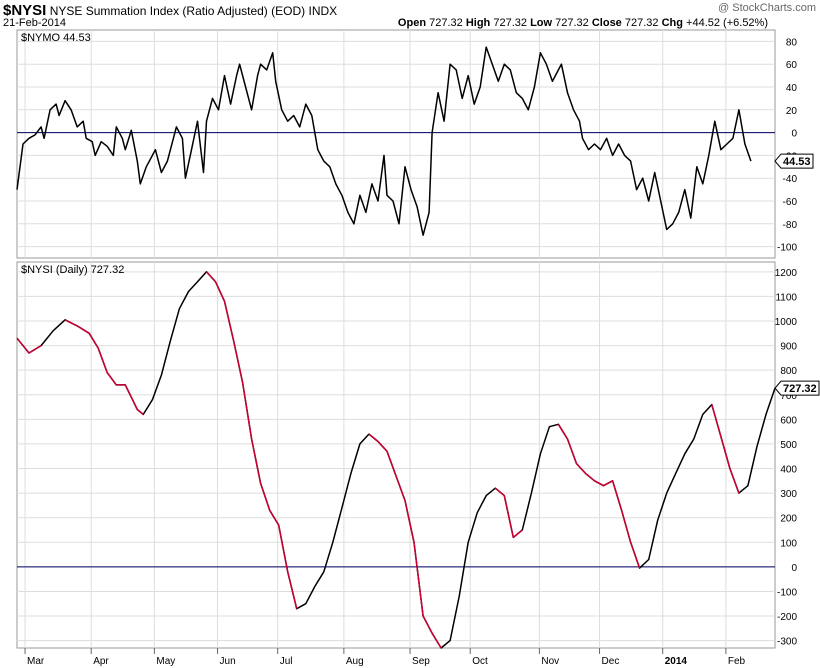  Describe the element at coordinates (788, 347) in the screenshot. I see `nysi-y-tick-label: 900` at that location.